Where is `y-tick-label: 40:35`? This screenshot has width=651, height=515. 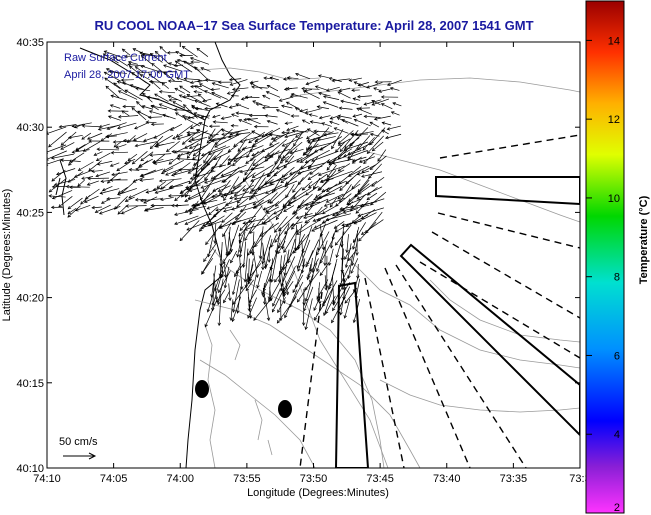
y-tick-label: 40:35 is located at coordinates (30, 43).